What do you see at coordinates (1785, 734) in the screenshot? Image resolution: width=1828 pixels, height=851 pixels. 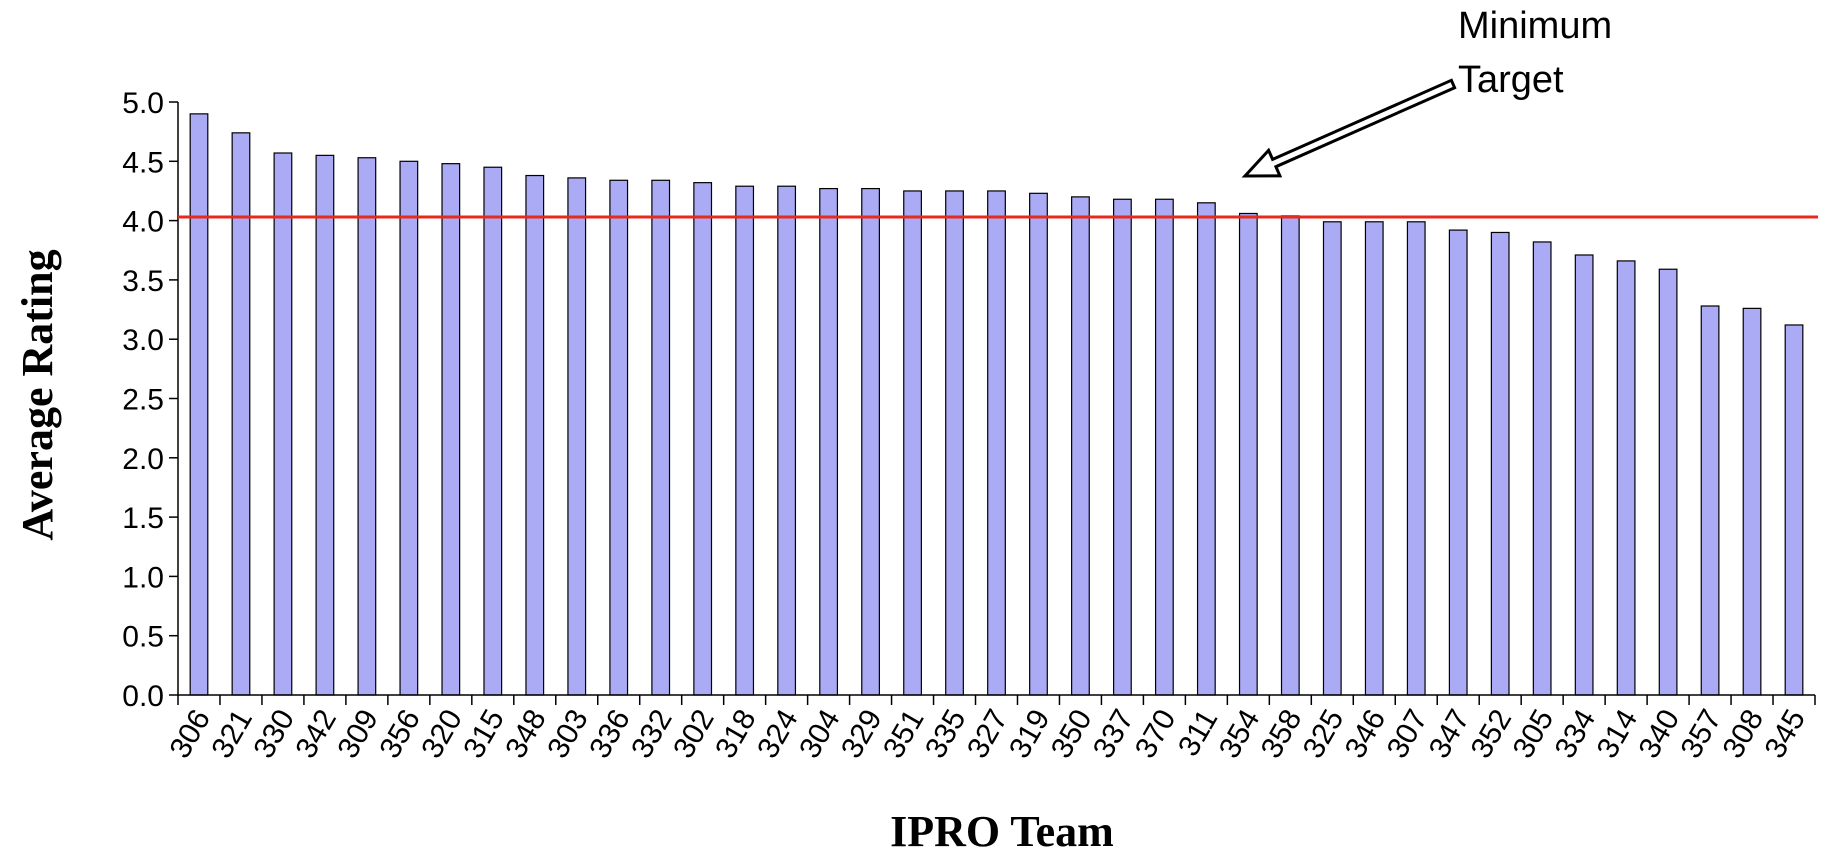 I see `x-tick-label: 345` at bounding box center [1785, 734].